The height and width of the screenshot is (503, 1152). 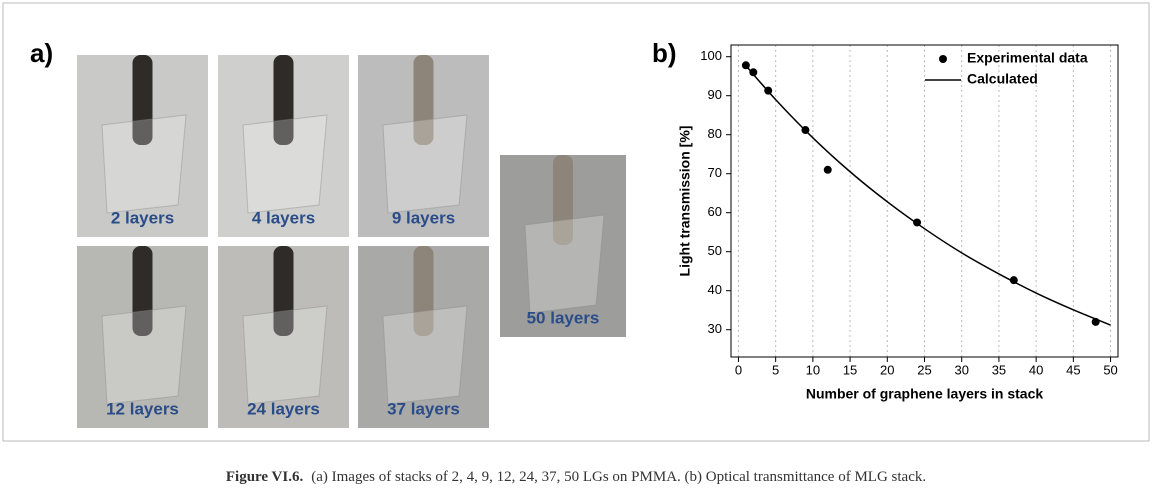 What do you see at coordinates (1027, 58) in the screenshot?
I see `legend-label: Experimental data` at bounding box center [1027, 58].